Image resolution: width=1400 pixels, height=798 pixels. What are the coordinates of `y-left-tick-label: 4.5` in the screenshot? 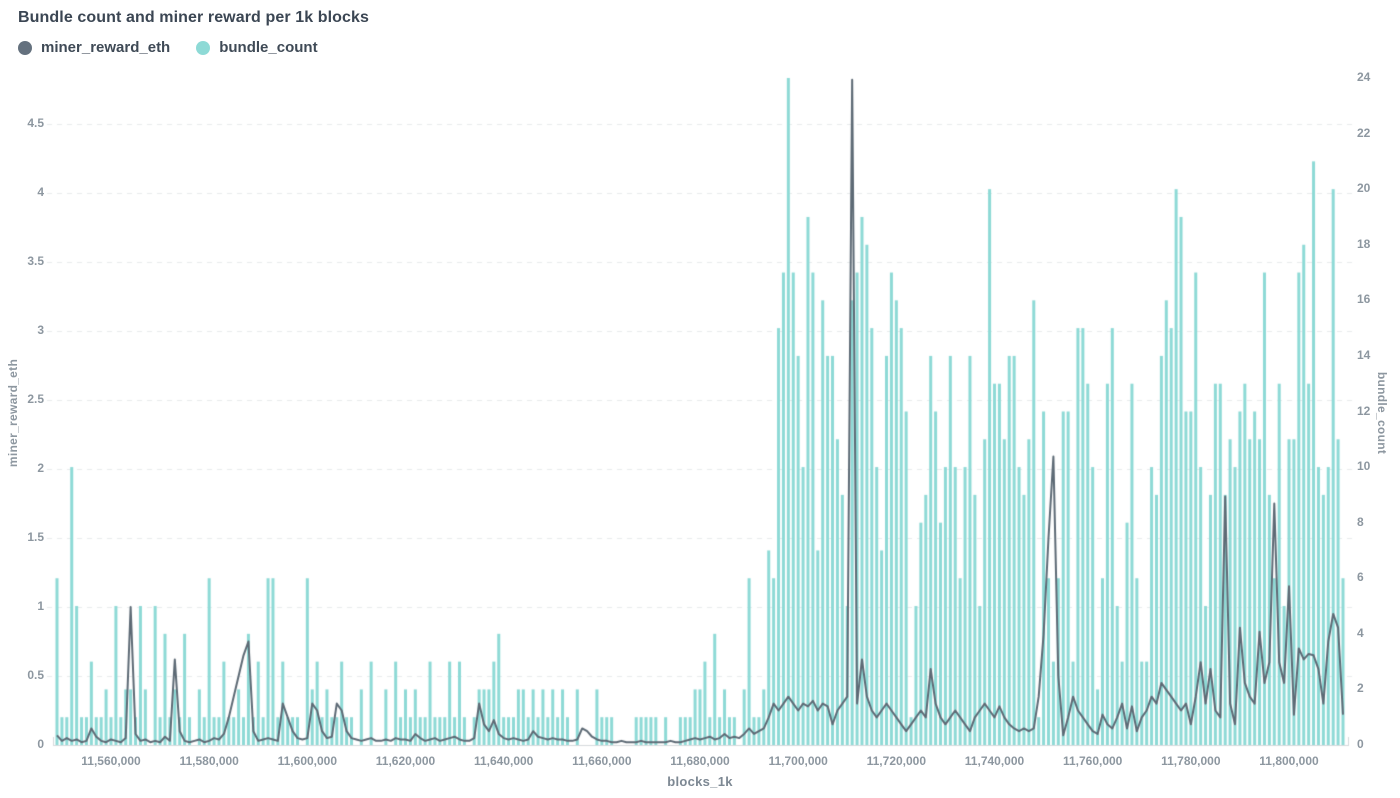 It's located at (35, 123).